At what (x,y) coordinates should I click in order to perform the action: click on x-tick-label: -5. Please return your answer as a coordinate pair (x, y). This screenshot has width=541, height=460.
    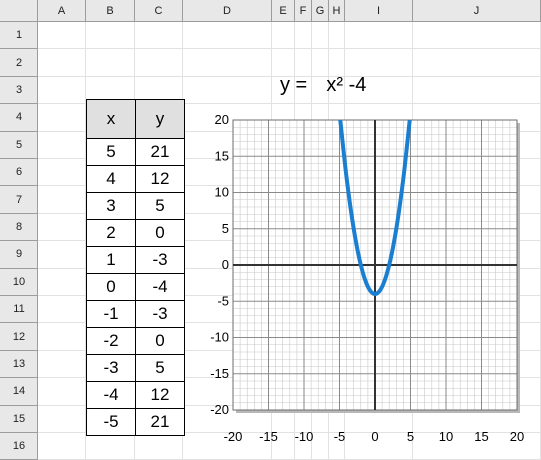
    Looking at the image, I should click on (340, 436).